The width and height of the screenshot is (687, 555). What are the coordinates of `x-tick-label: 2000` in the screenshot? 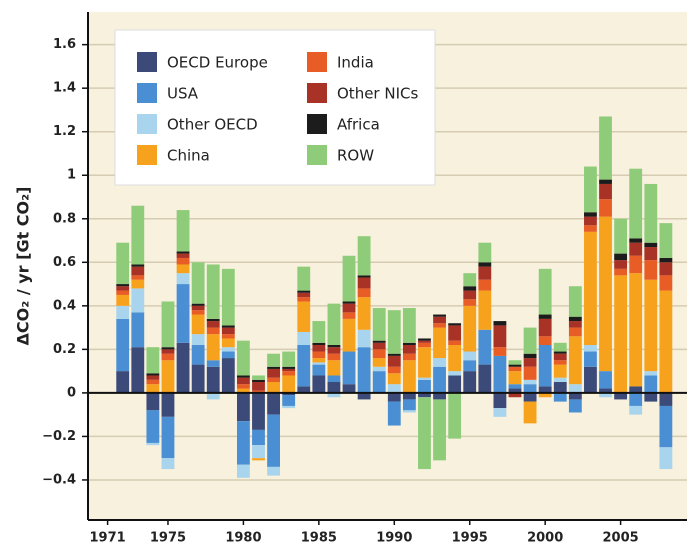 It's located at (545, 538).